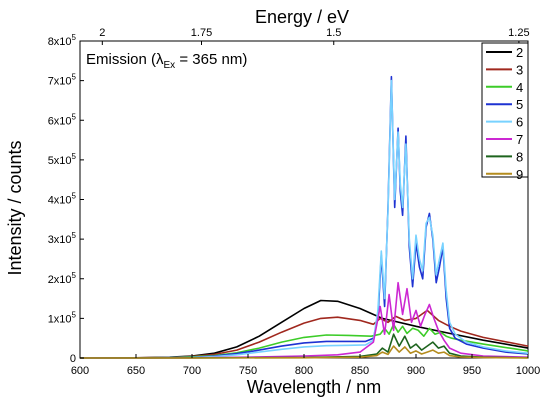 This screenshot has height=404, width=550. What do you see at coordinates (519, 87) in the screenshot?
I see `legend-label-4: 4` at bounding box center [519, 87].